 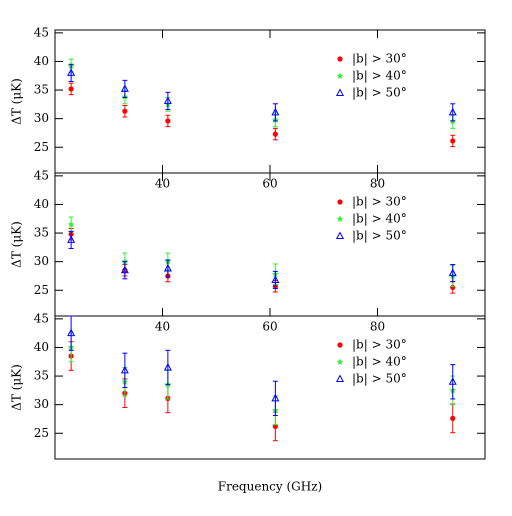 What do you see at coordinates (270, 487) in the screenshot?
I see `x-axis-label: Frequency (GHz)` at bounding box center [270, 487].